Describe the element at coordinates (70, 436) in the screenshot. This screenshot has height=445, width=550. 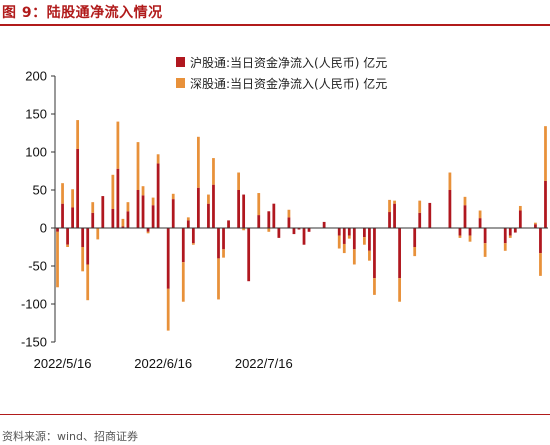
I see `source-note: 资料来源：wind、招商证券` at that location.